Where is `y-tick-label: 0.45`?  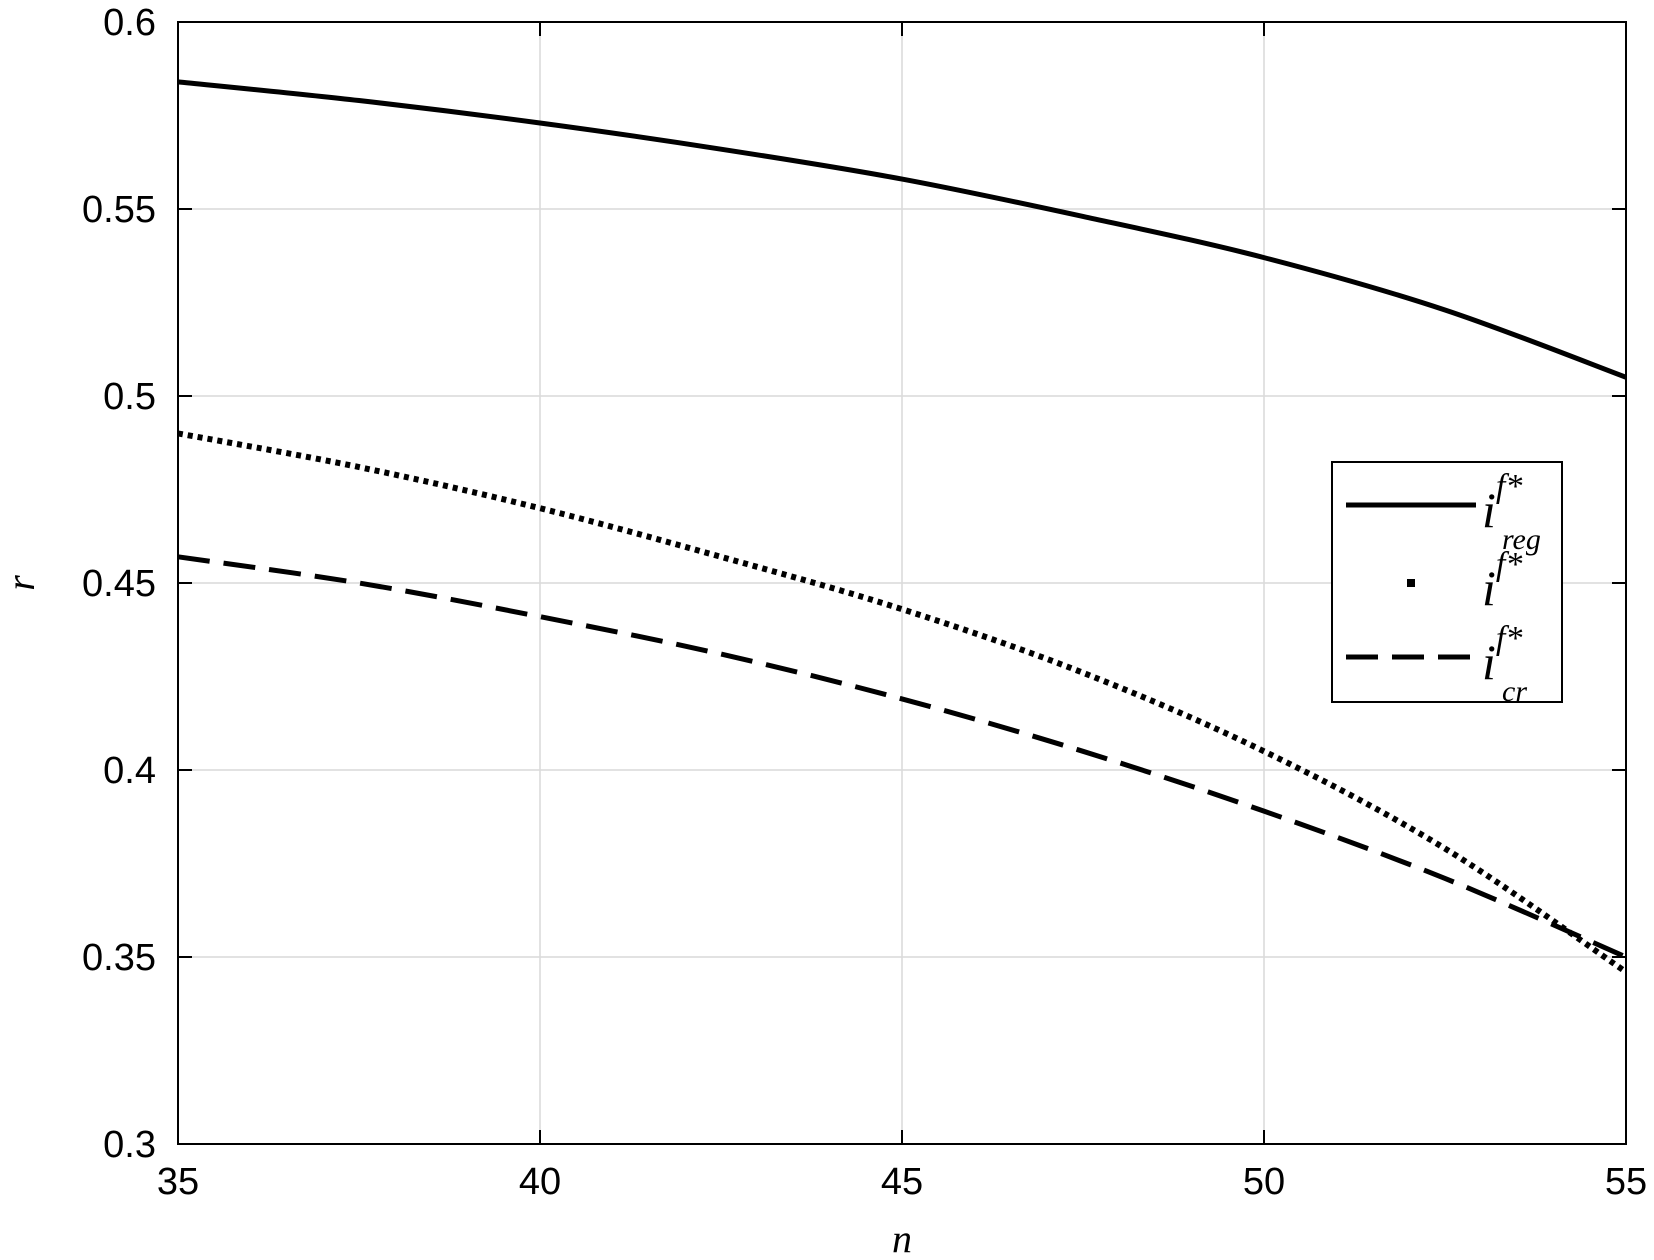
y-tick-label: 0.45 is located at coordinates (119, 584).